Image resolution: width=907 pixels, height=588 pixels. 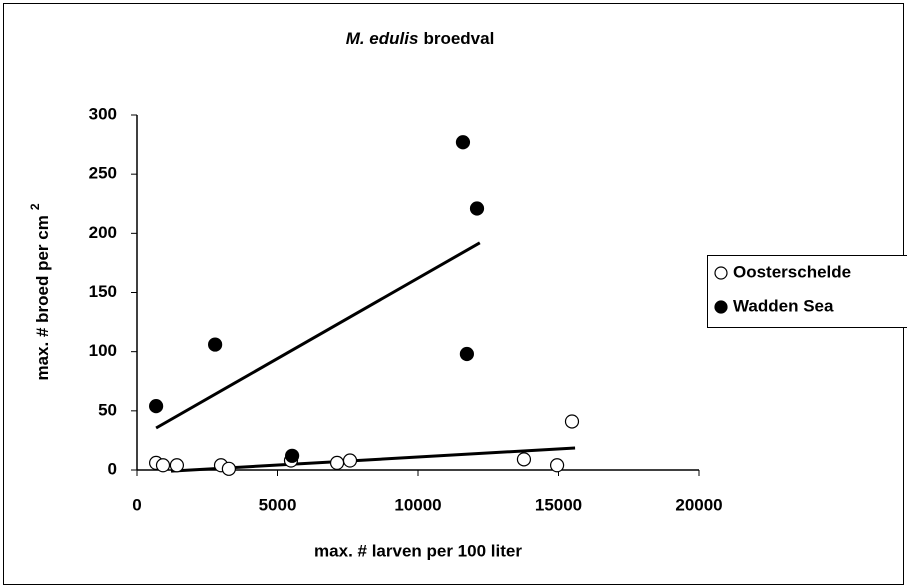 I want to click on y-tick-label: 300, so click(x=103, y=113).